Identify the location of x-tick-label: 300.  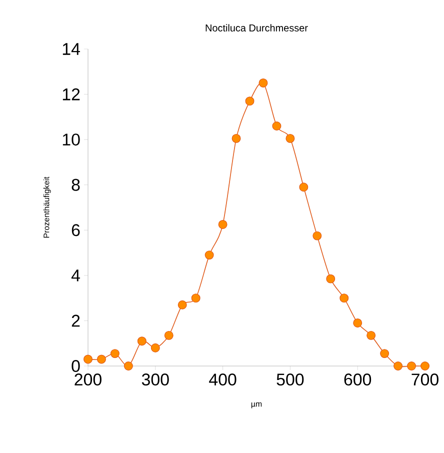
(155, 380).